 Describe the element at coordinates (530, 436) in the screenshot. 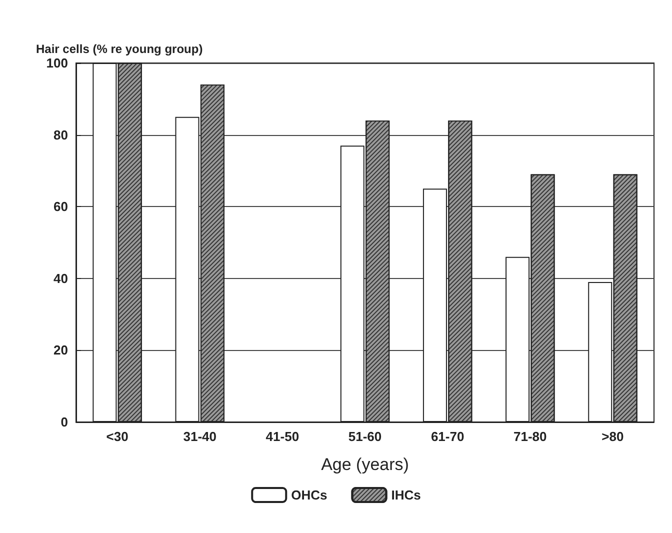

I see `x-tick-label: 71-80` at that location.